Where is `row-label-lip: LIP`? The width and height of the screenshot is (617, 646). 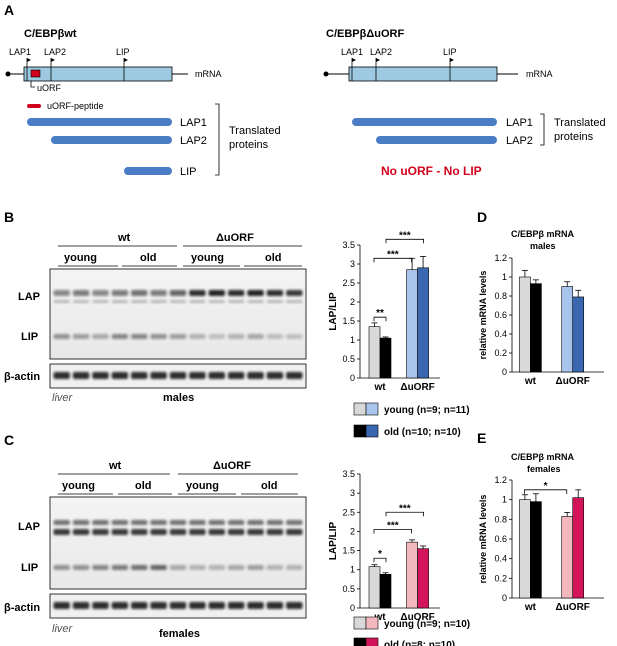
row-label-lip: LIP is located at coordinates (29, 568).